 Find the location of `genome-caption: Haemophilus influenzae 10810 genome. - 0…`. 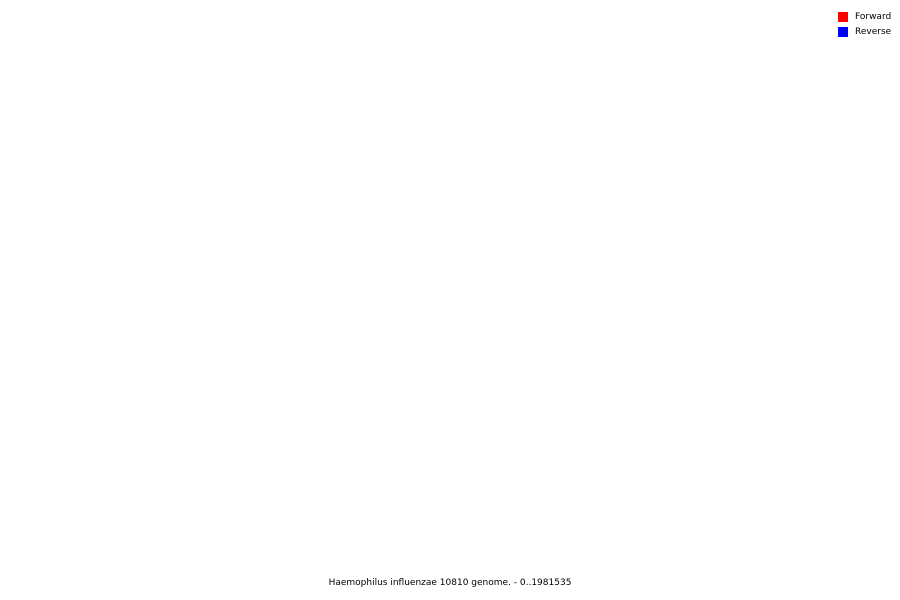

genome-caption: Haemophilus influenzae 10810 genome. - 0… is located at coordinates (450, 583).